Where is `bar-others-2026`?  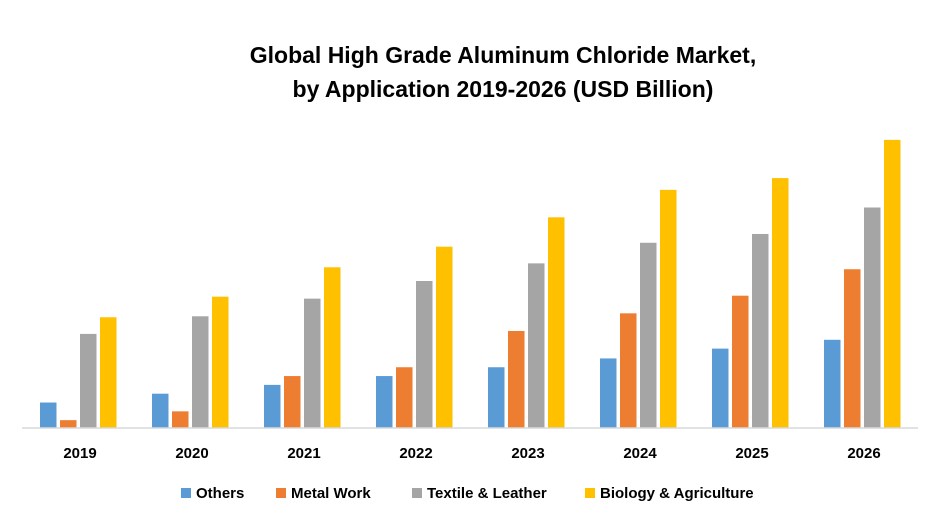 bar-others-2026 is located at coordinates (832, 383).